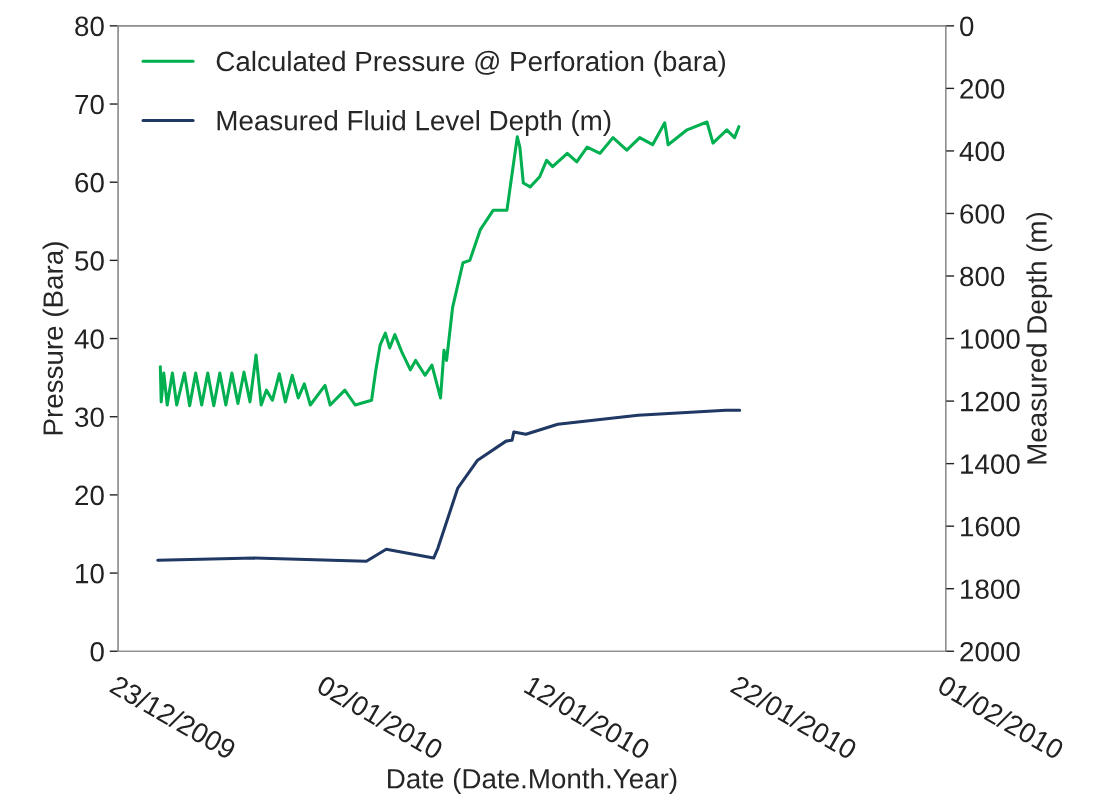 This screenshot has height=808, width=1114. What do you see at coordinates (414, 123) in the screenshot?
I see `legend-label: Measured Fluid Level Depth (m)` at bounding box center [414, 123].